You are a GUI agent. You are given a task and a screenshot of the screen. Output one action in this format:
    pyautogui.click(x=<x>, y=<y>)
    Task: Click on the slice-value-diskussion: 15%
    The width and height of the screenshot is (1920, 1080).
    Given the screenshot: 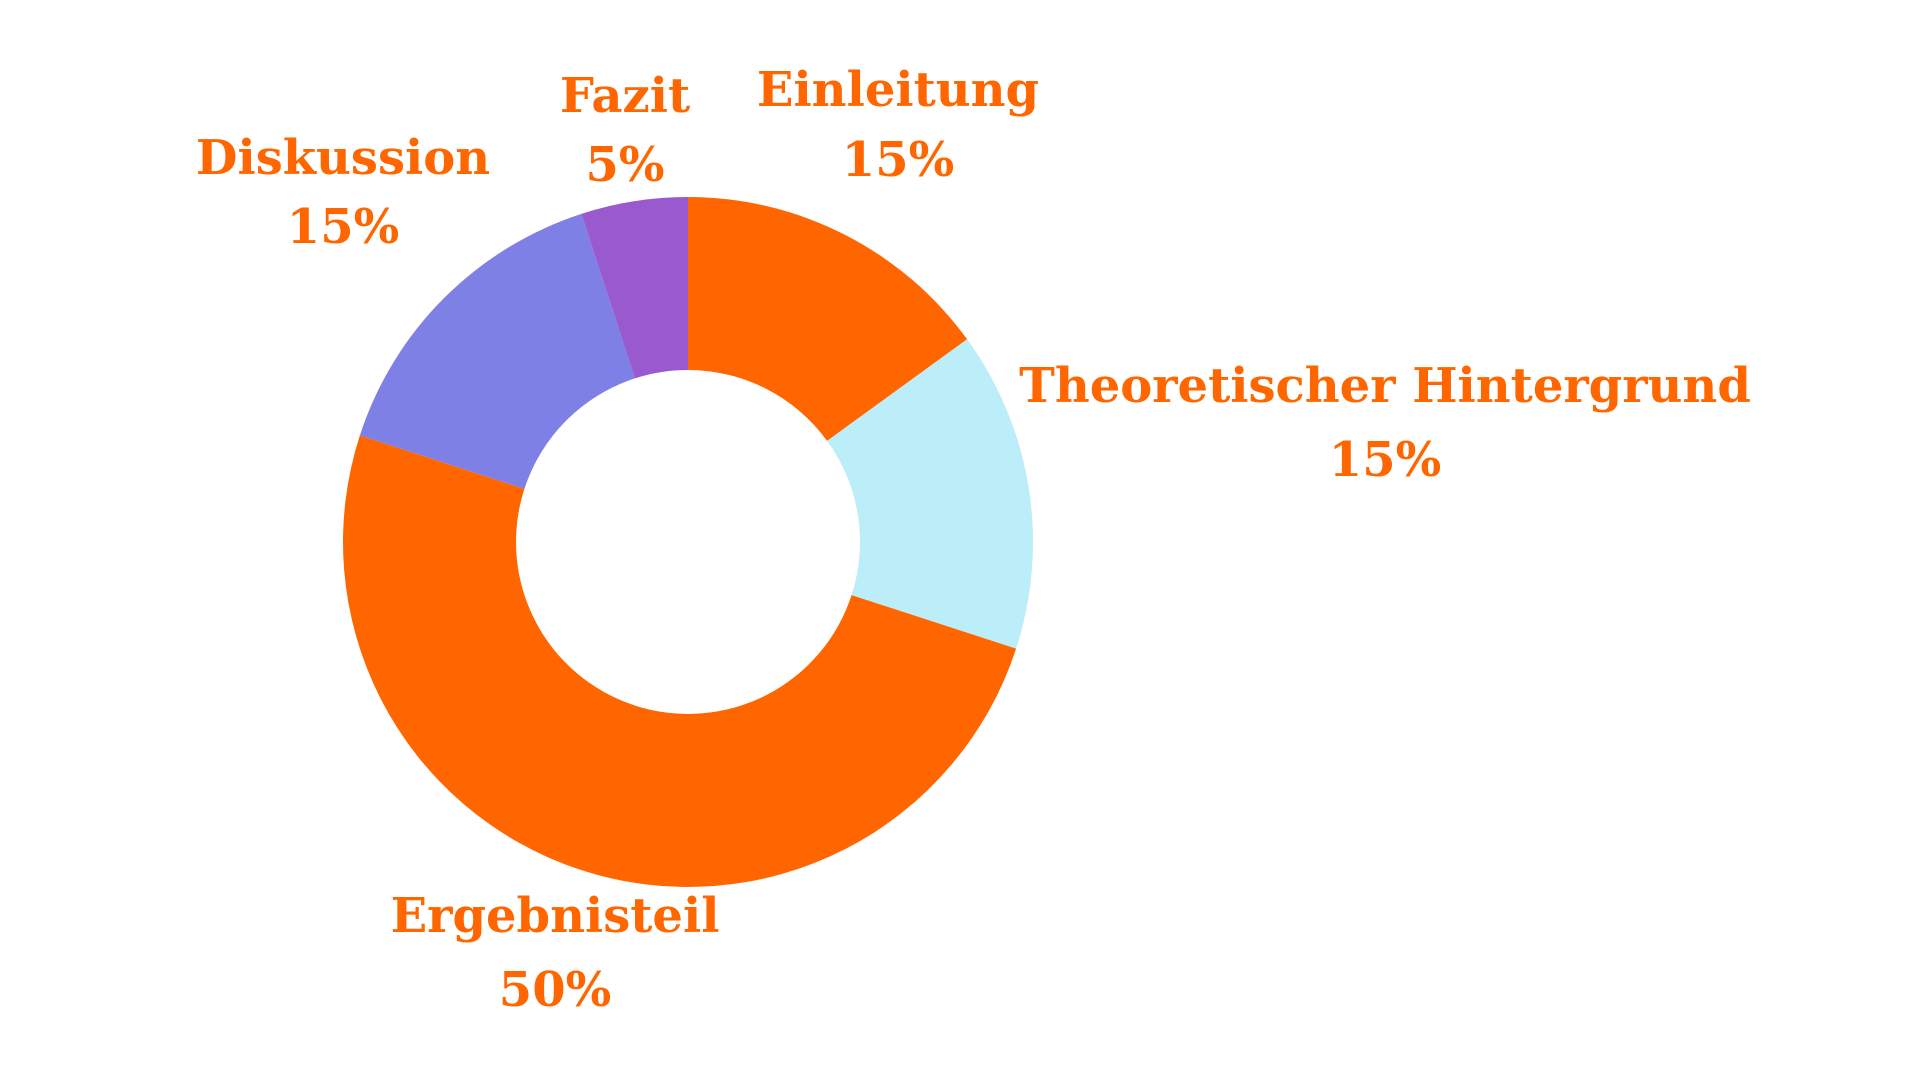 What is the action you would take?
    pyautogui.click(x=343, y=227)
    